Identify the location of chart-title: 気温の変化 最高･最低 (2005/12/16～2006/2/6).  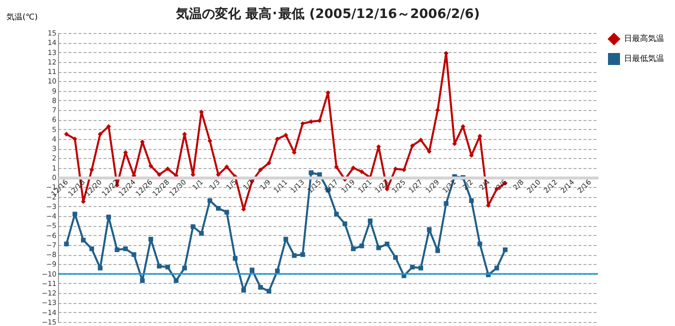
(327, 14).